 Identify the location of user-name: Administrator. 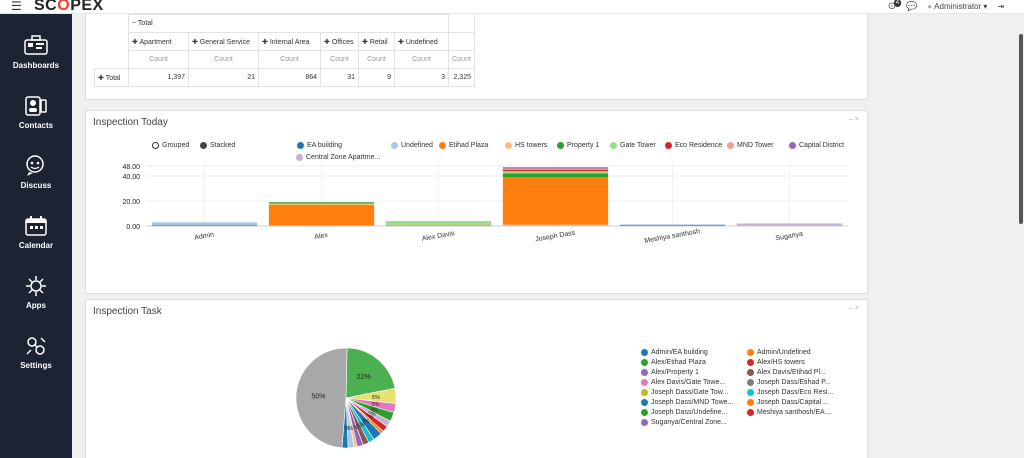
(958, 6).